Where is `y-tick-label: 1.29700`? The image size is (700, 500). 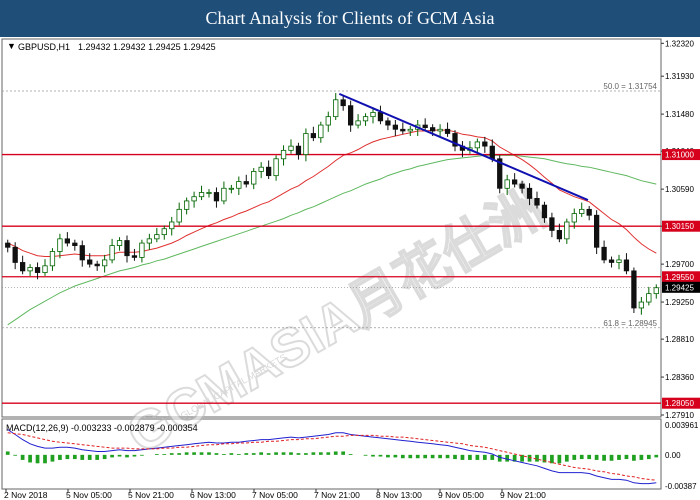
y-tick-label: 1.29700 is located at coordinates (679, 264).